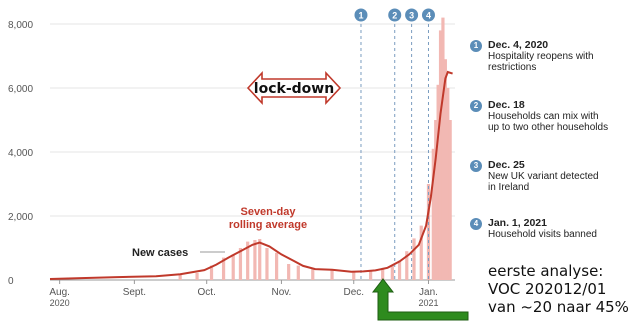 The image size is (644, 324). What do you see at coordinates (546, 271) in the screenshot?
I see `note-line: eerste analyse:` at bounding box center [546, 271].